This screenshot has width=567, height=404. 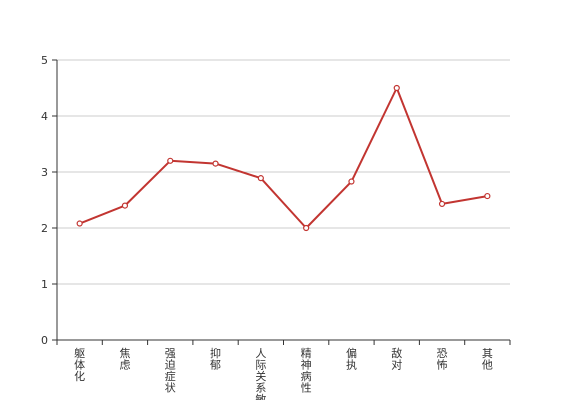 What do you see at coordinates (44, 116) in the screenshot?
I see `y-tick-label: 4` at bounding box center [44, 116].